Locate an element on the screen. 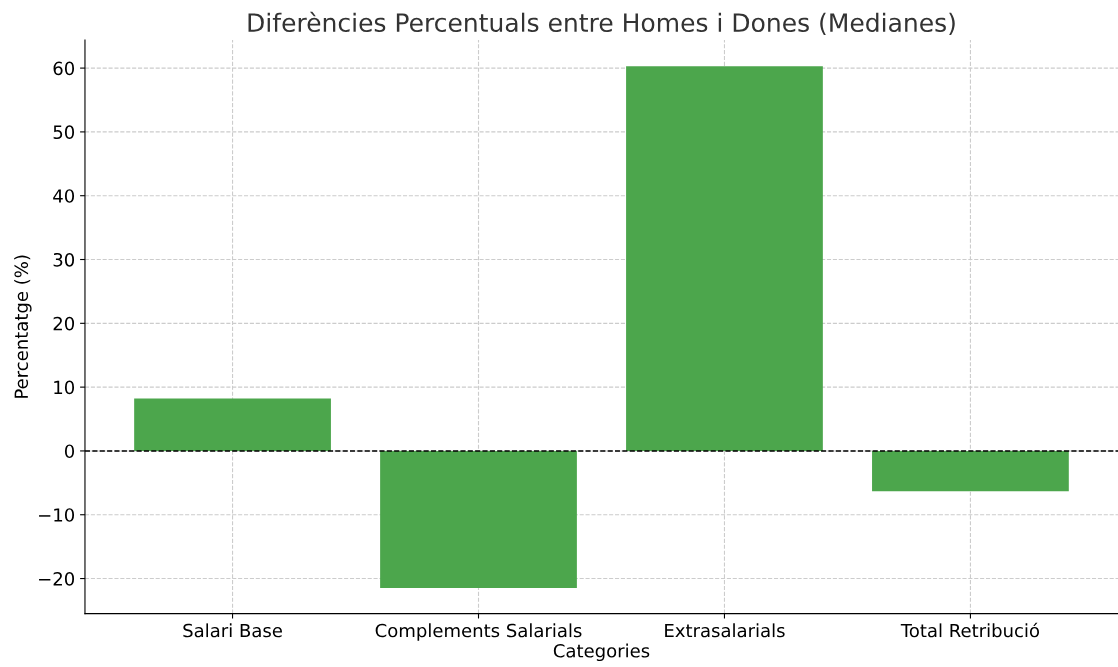 This screenshot has height=667, width=1118. y-tick-label: 50 is located at coordinates (64, 132).